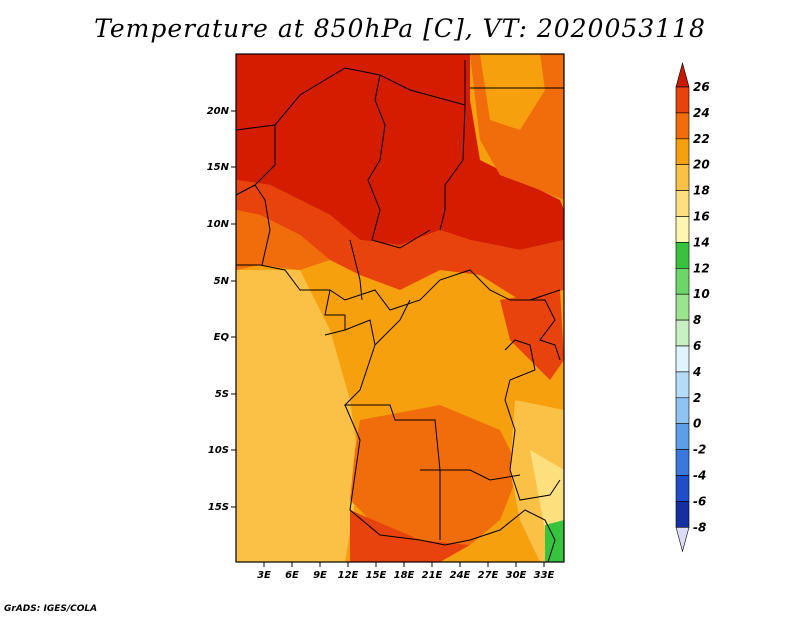  I want to click on credit-text: GrADS: IGES/COLA, so click(51, 609).